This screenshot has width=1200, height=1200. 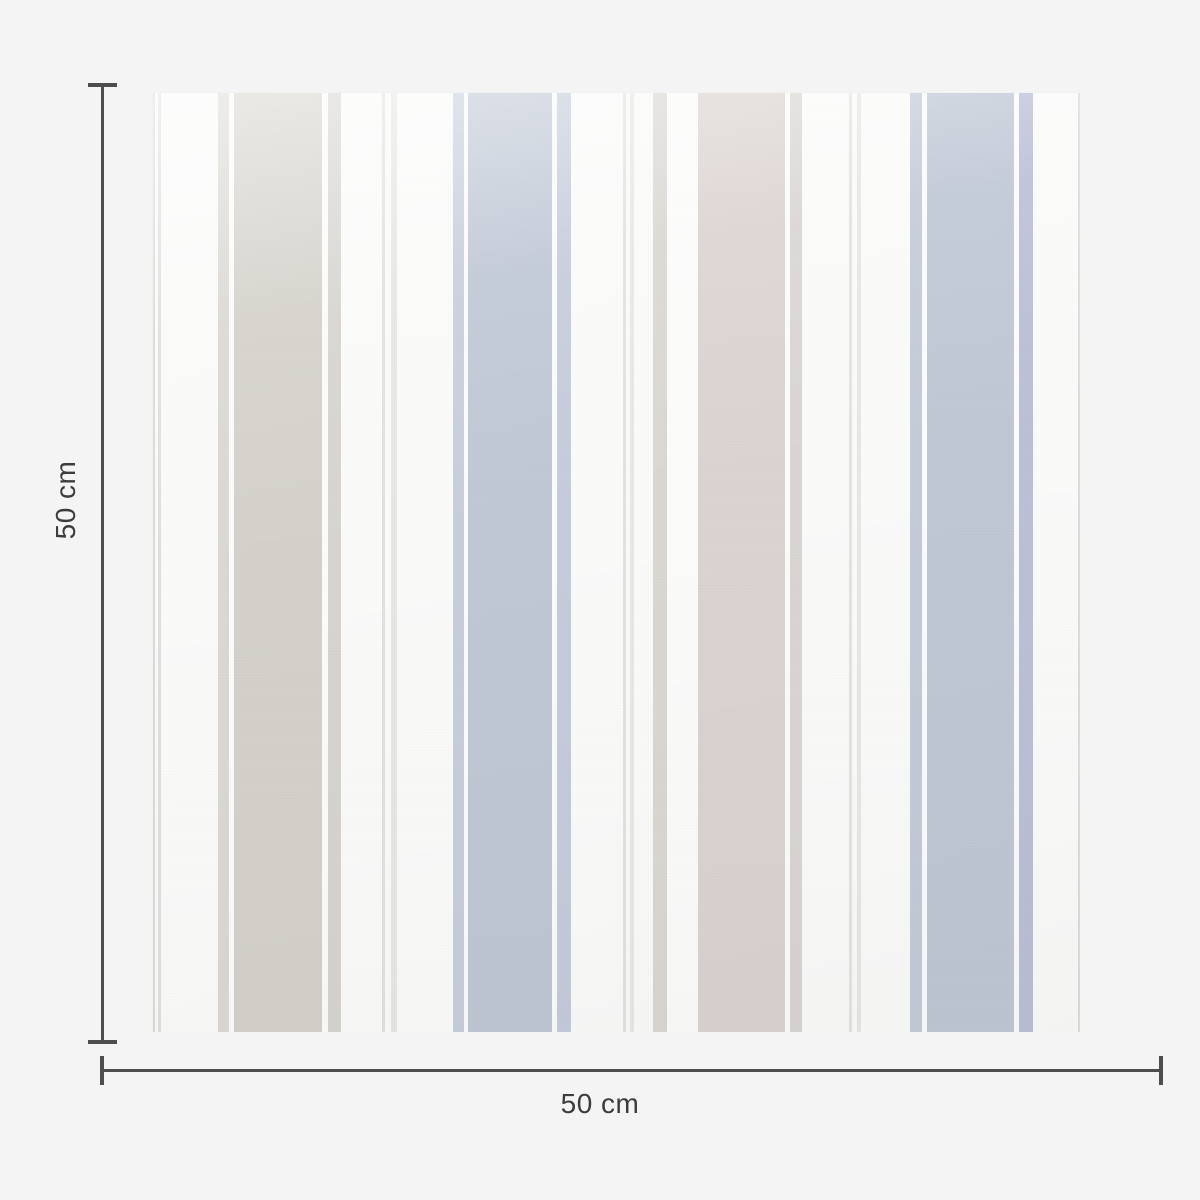 I want to click on vertical-dimension-line, so click(x=102, y=564).